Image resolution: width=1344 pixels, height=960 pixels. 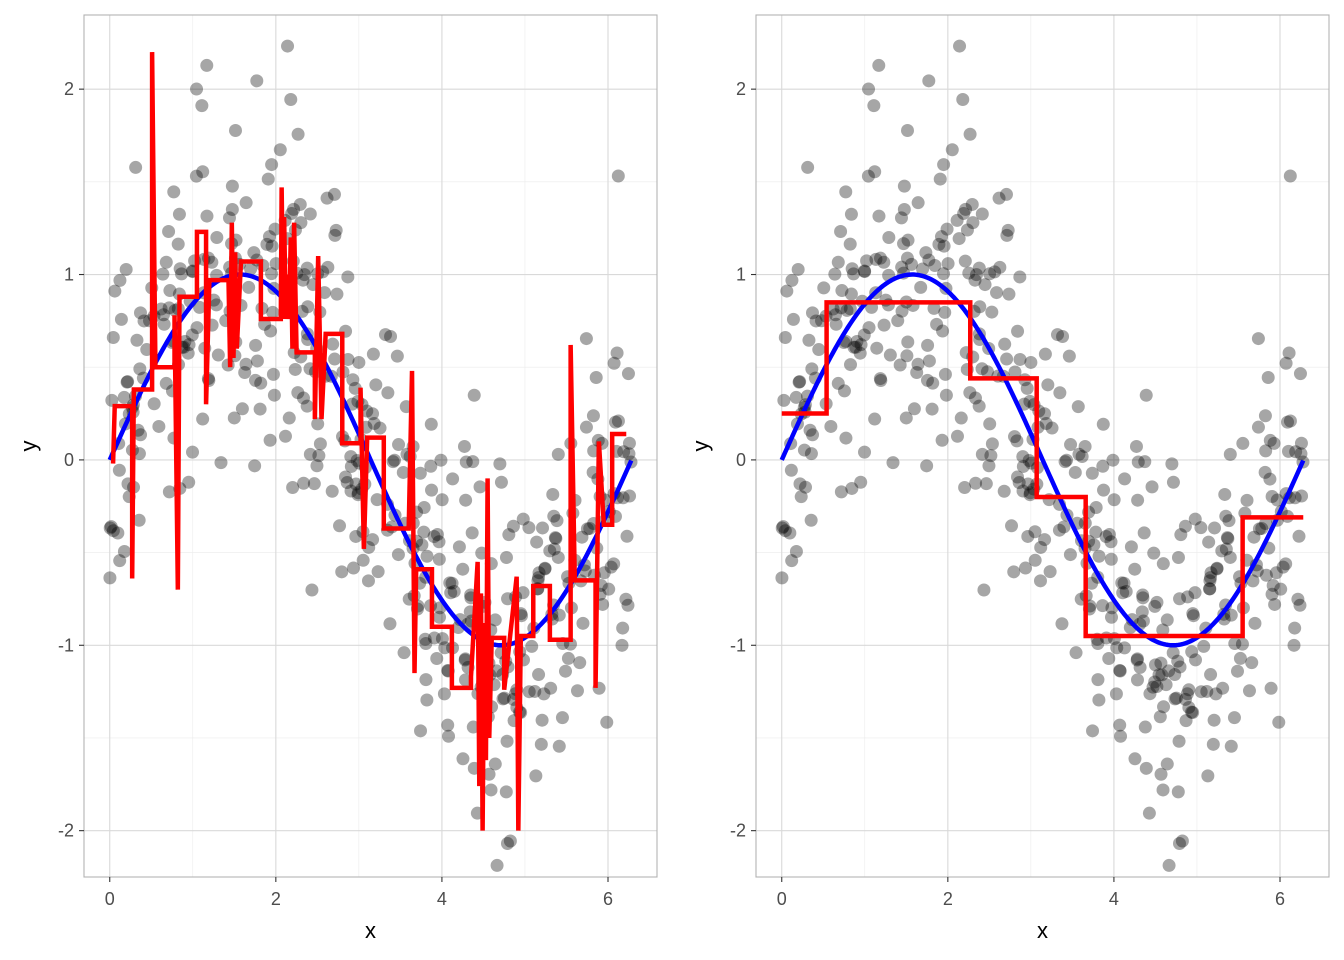 I want to click on x-axis-title: x, so click(x=370, y=930).